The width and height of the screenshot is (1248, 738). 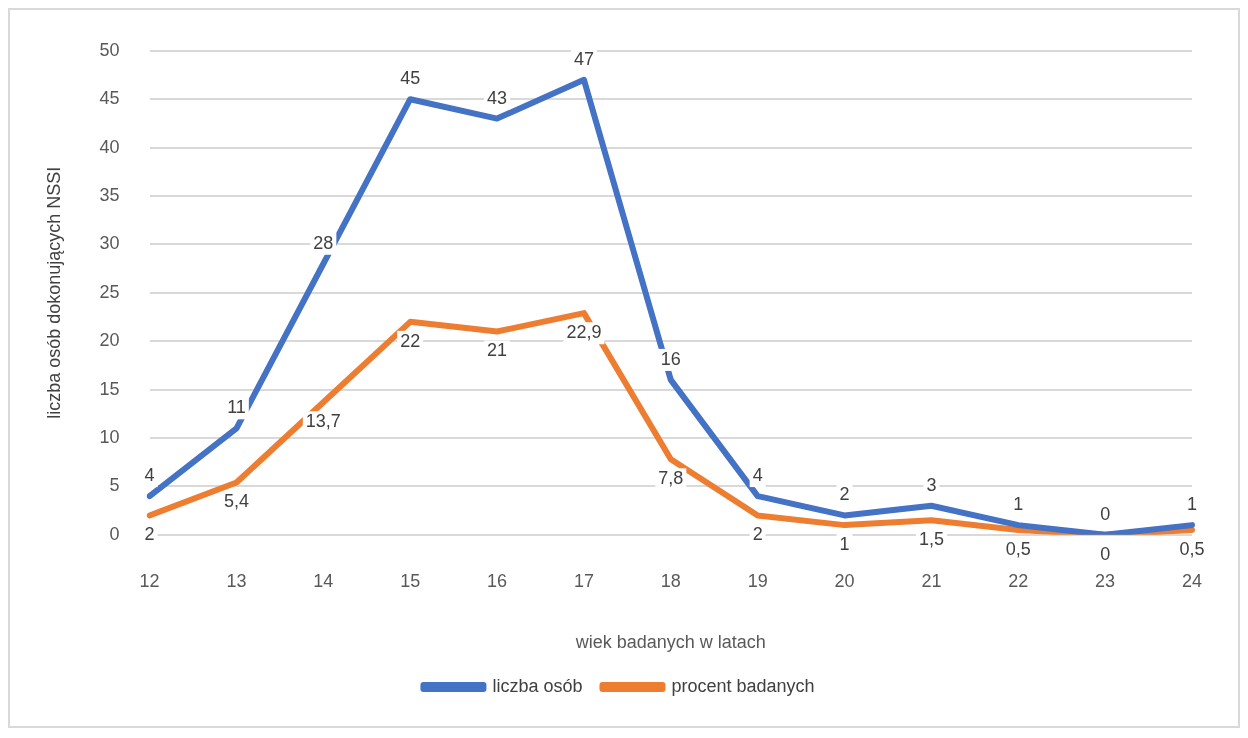 I want to click on x-tick-label: 20, so click(x=844, y=580).